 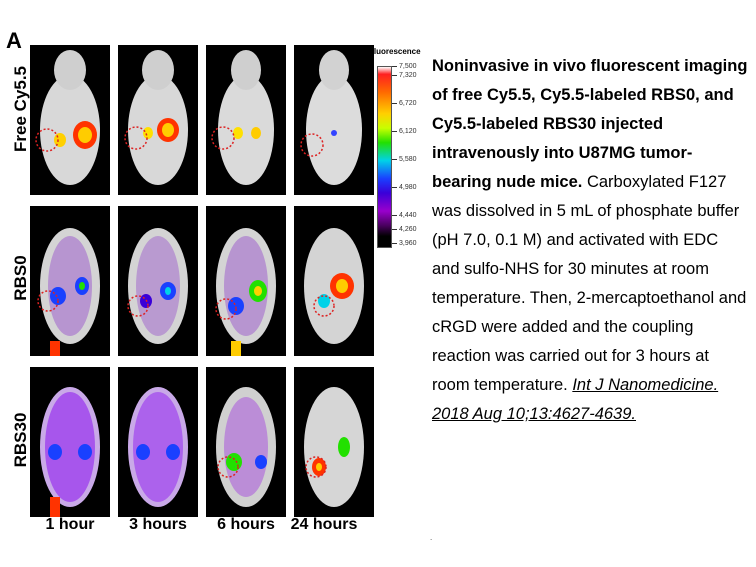 I want to click on mouse-image-free-3h, so click(x=158, y=120).